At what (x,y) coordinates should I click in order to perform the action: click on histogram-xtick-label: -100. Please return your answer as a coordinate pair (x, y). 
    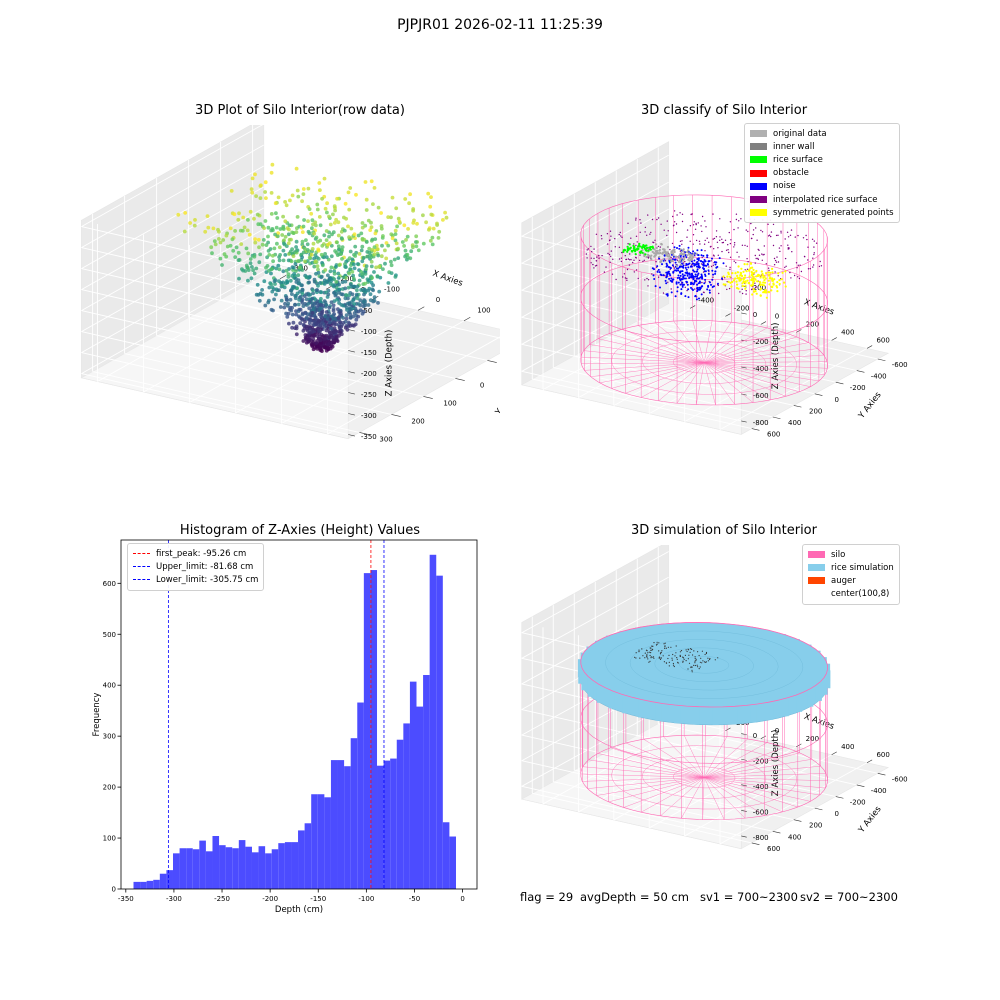
    Looking at the image, I should click on (366, 899).